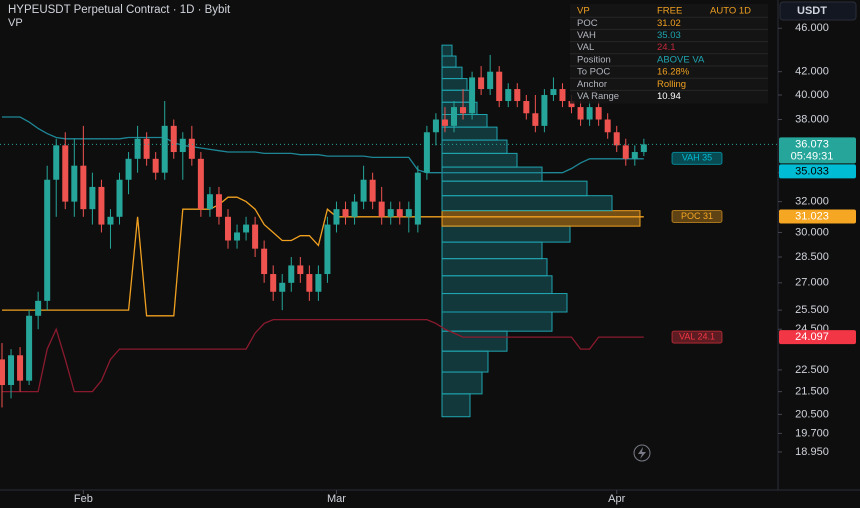  Describe the element at coordinates (812, 433) in the screenshot. I see `y-tick-label: 19.700` at that location.